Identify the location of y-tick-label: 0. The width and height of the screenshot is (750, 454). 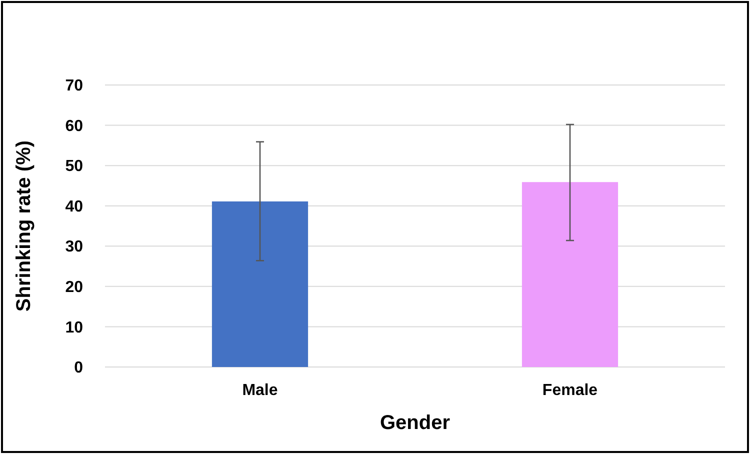
(79, 368).